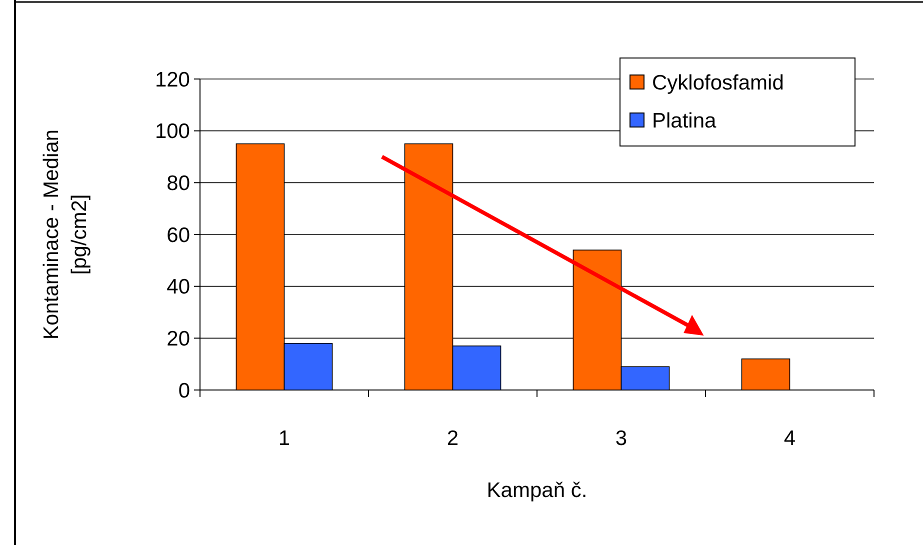  What do you see at coordinates (452, 438) in the screenshot?
I see `x-tick-label: 2` at bounding box center [452, 438].